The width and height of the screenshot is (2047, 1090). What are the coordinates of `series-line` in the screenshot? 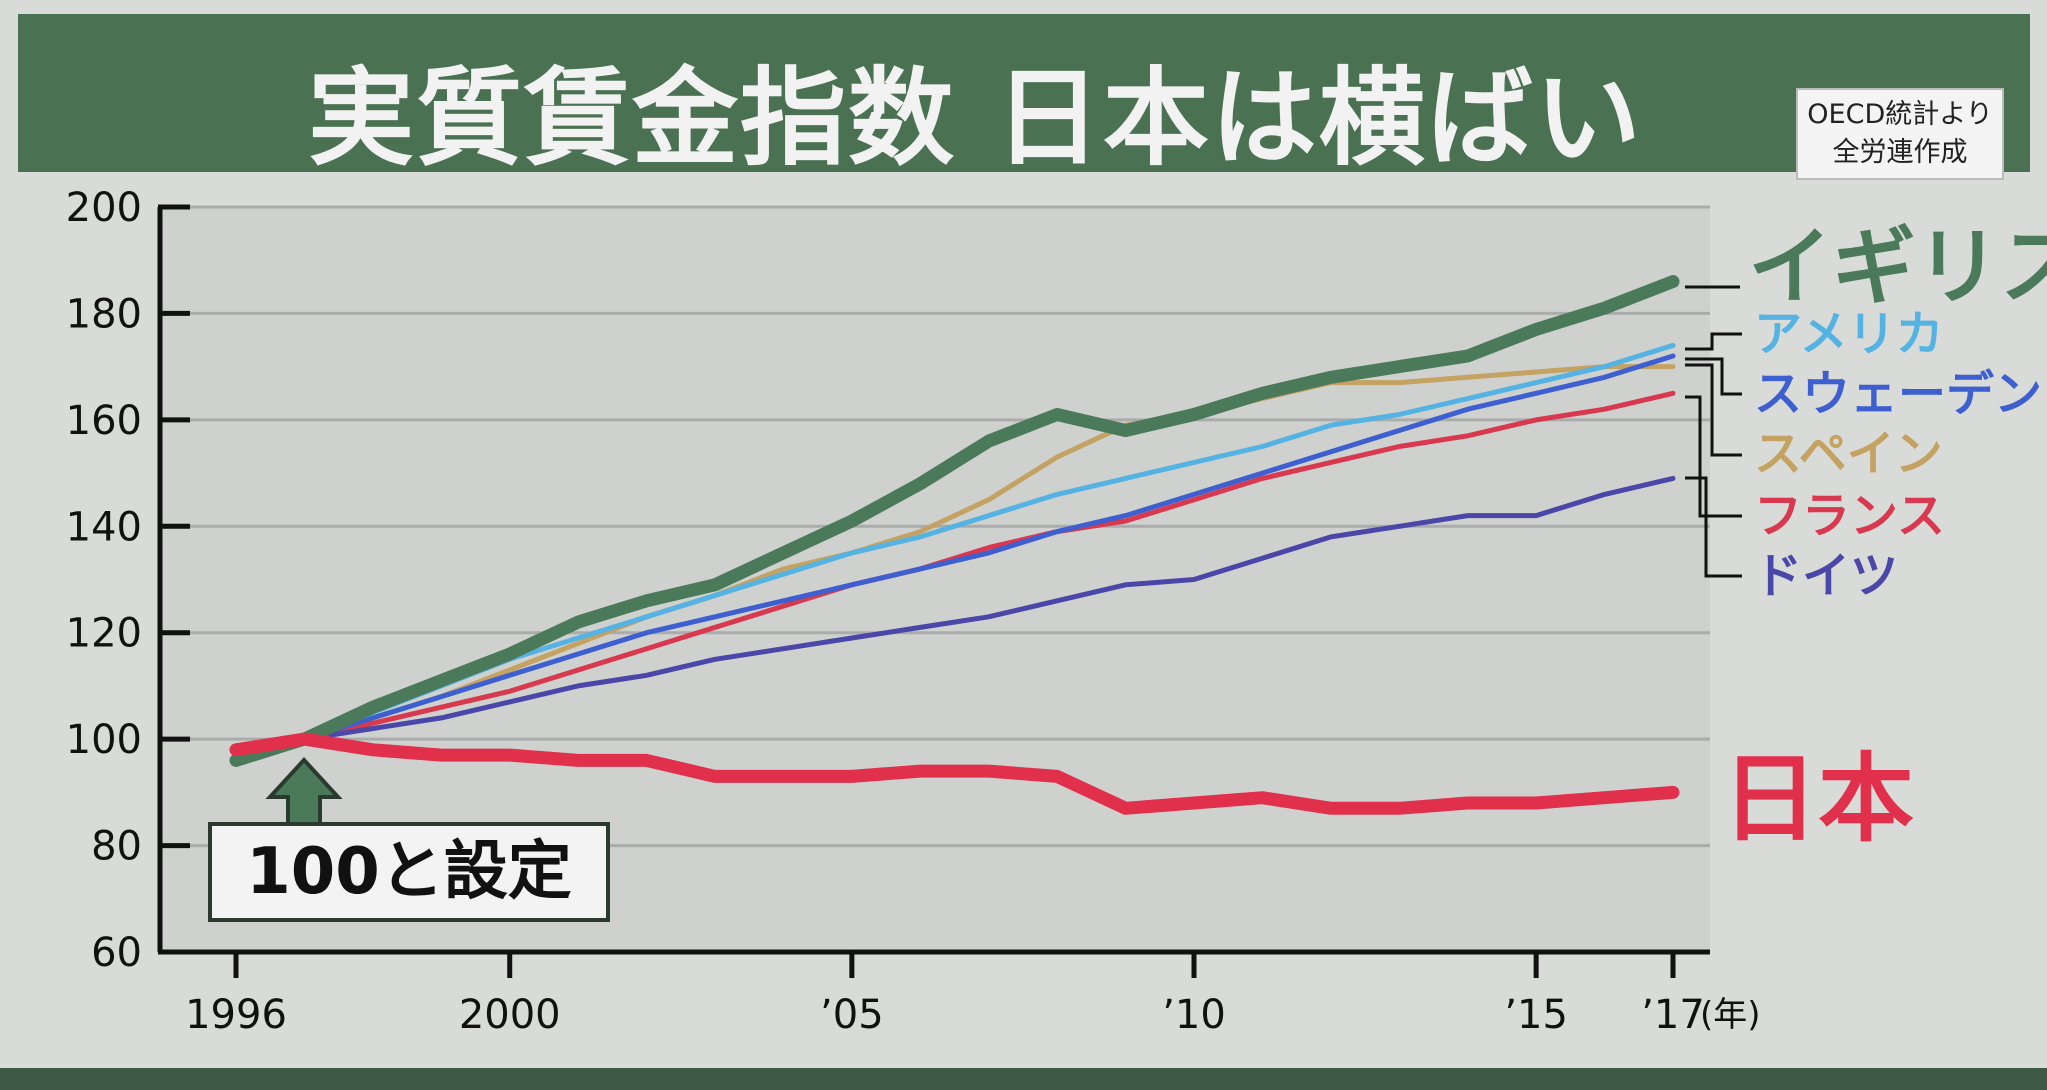 It's located at (954, 773).